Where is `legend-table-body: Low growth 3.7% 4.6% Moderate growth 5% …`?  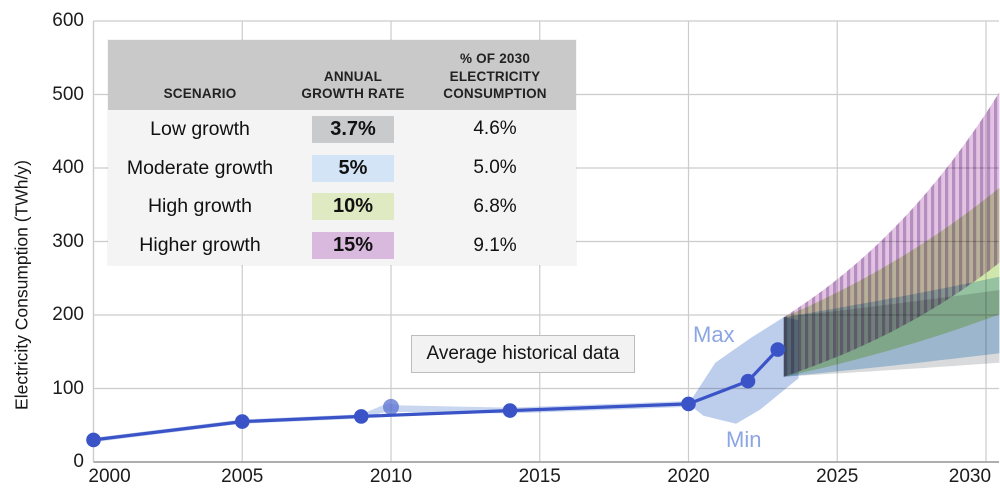 legend-table-body: Low growth 3.7% 4.6% Moderate growth 5% … is located at coordinates (342, 187).